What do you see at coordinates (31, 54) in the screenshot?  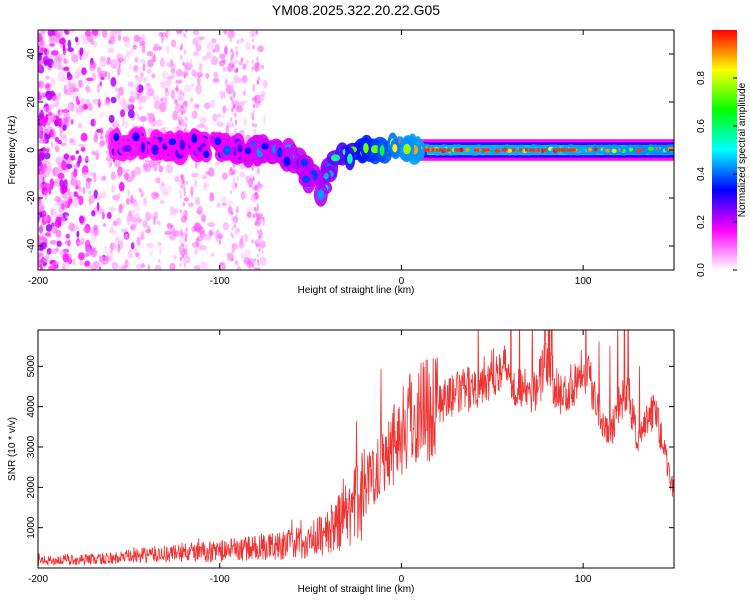 I see `y-tick-label: 40` at bounding box center [31, 54].